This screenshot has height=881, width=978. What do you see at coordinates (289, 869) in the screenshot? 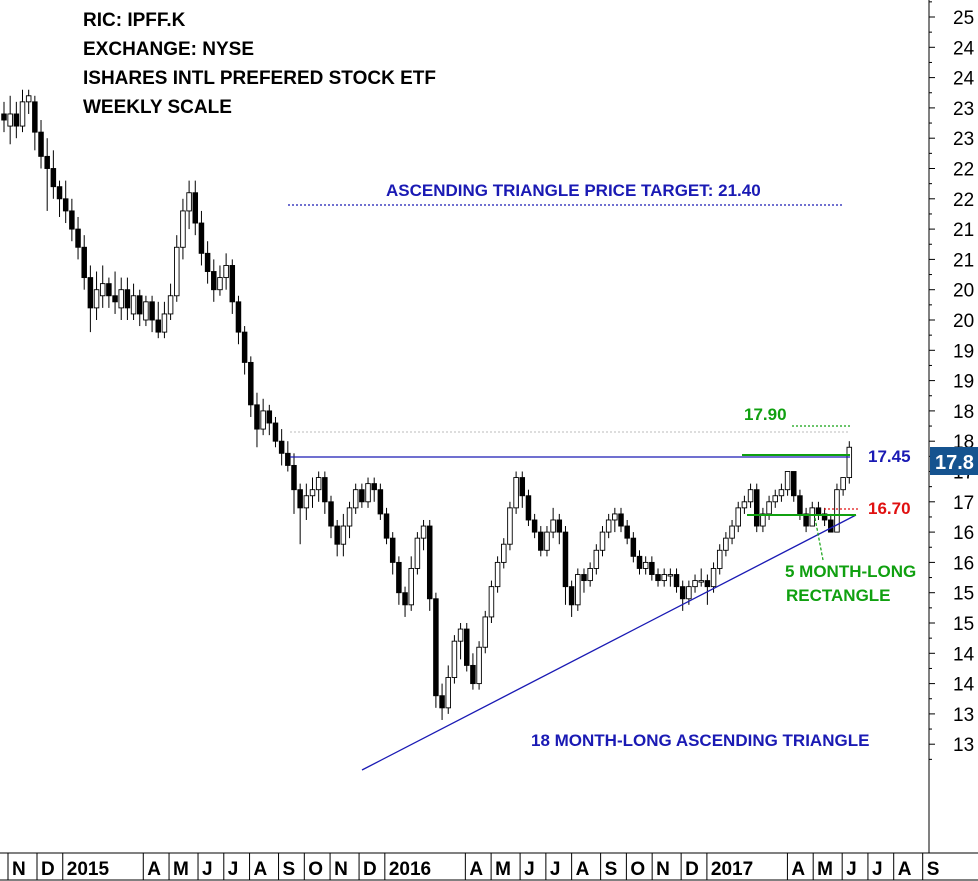
I see `x-tick-label: S` at bounding box center [289, 869].